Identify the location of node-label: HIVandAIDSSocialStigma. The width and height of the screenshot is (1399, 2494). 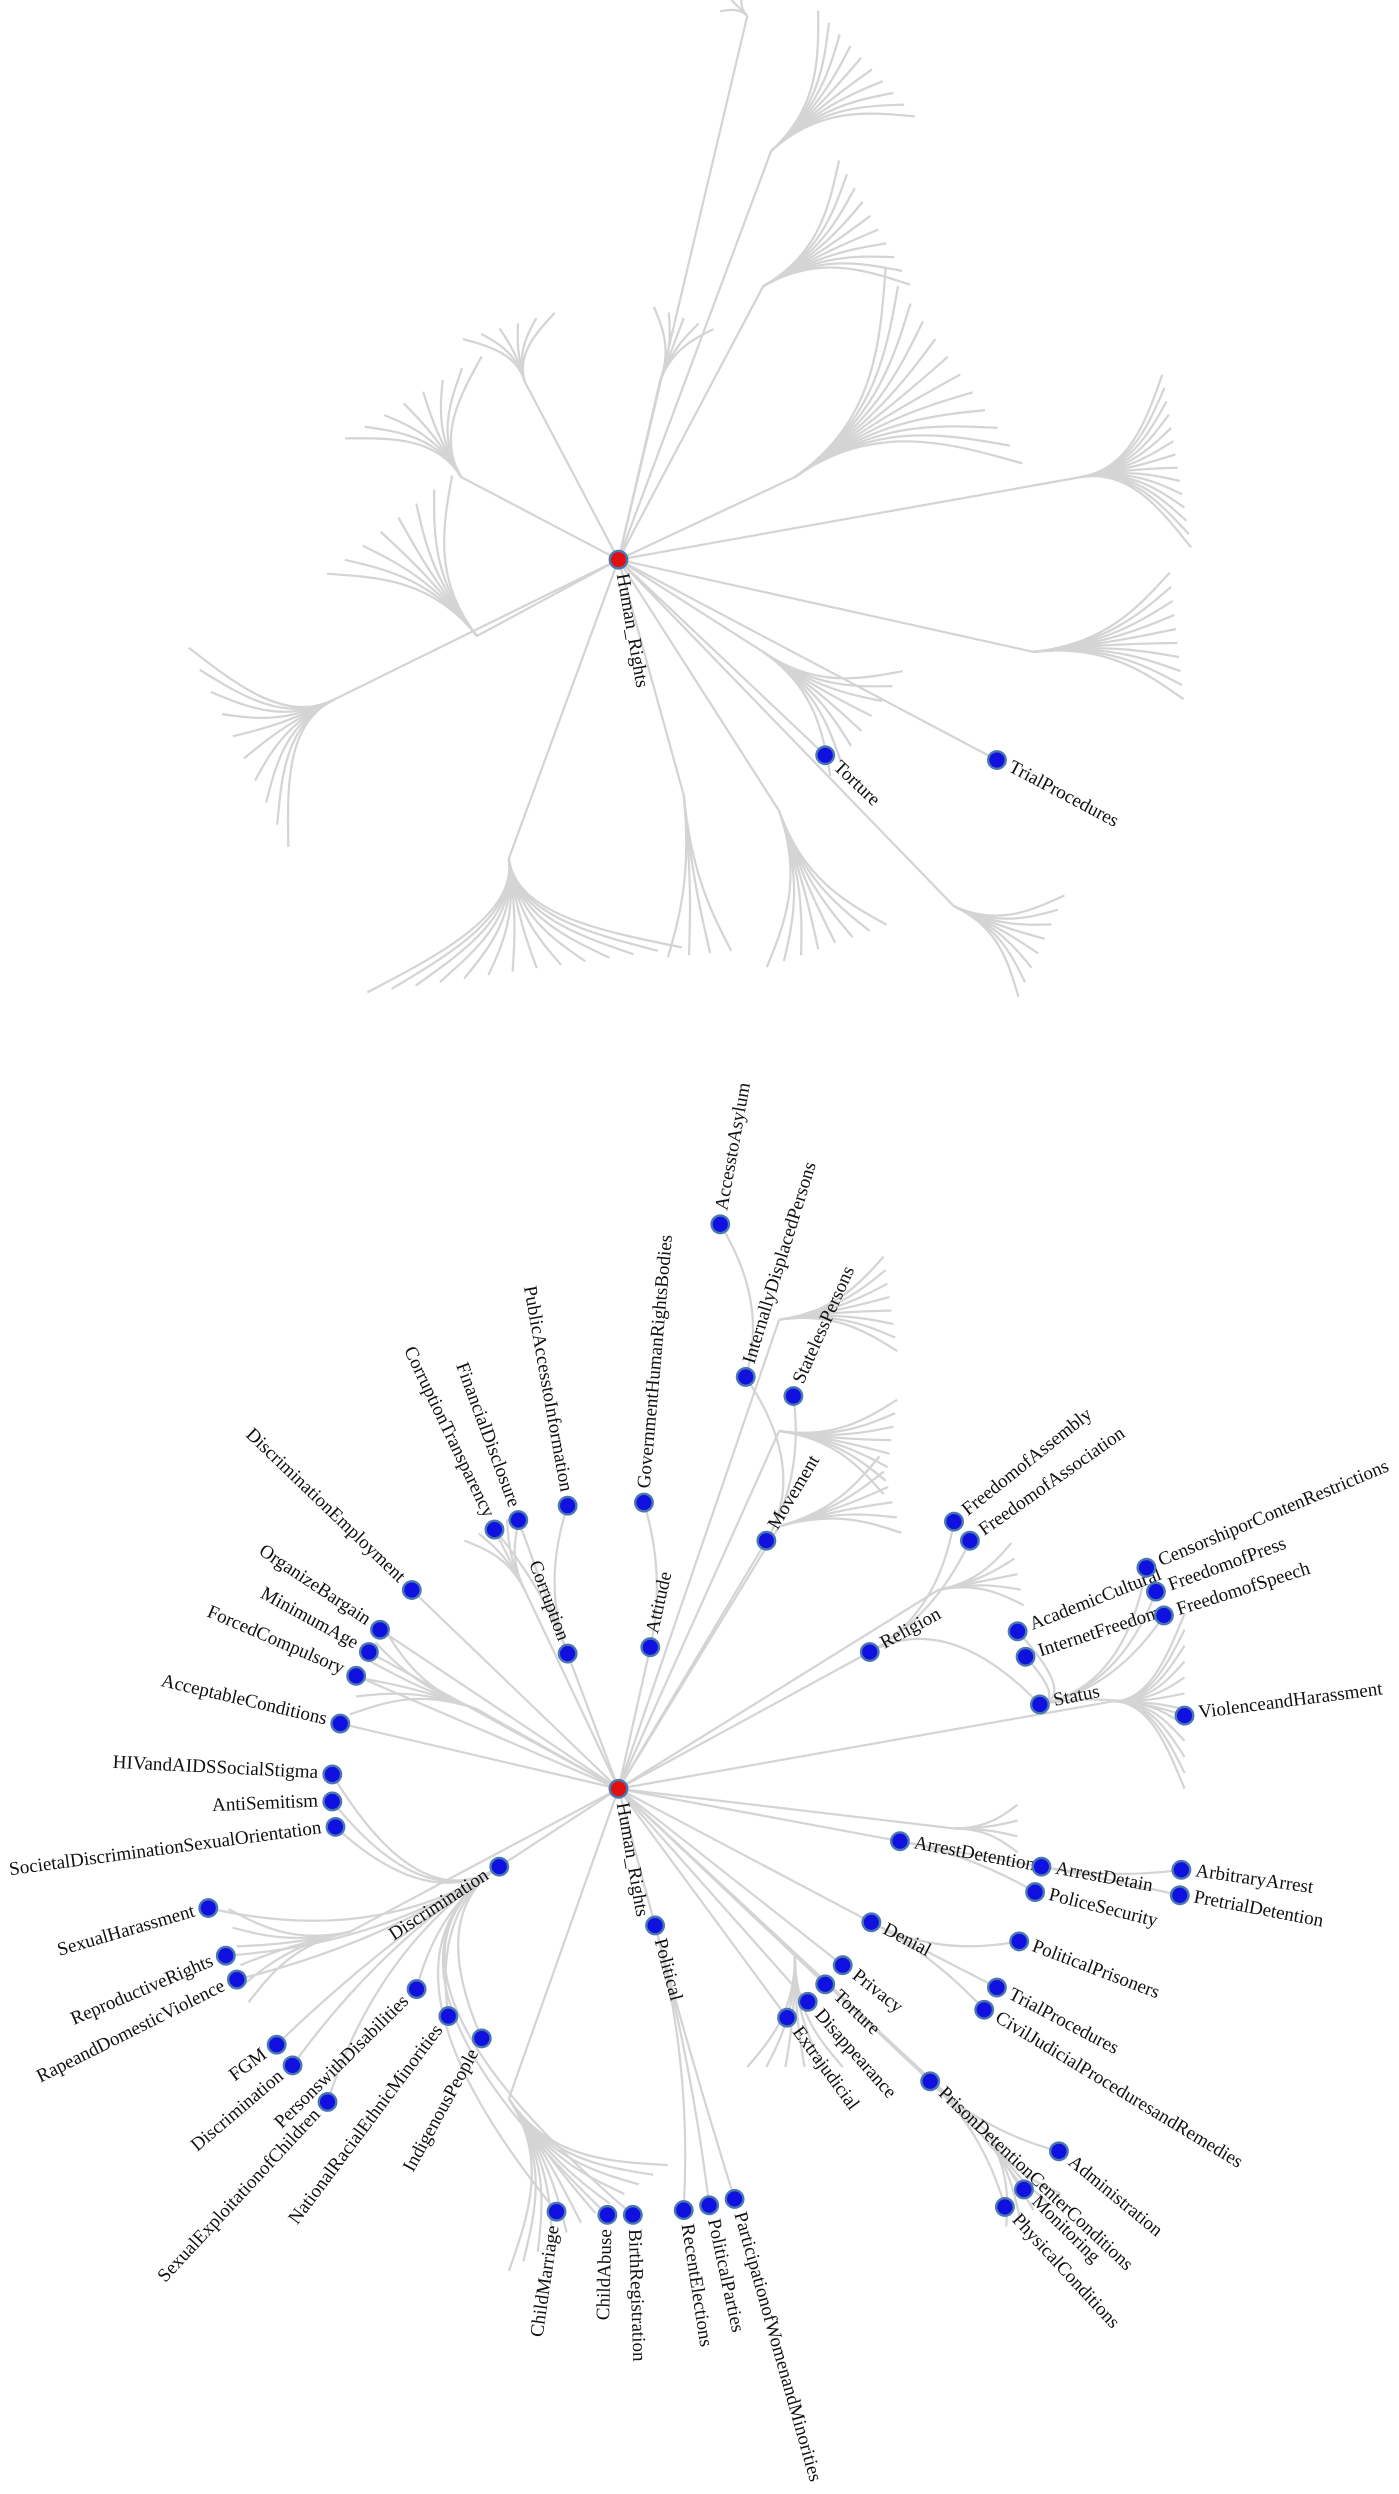
(215, 1767).